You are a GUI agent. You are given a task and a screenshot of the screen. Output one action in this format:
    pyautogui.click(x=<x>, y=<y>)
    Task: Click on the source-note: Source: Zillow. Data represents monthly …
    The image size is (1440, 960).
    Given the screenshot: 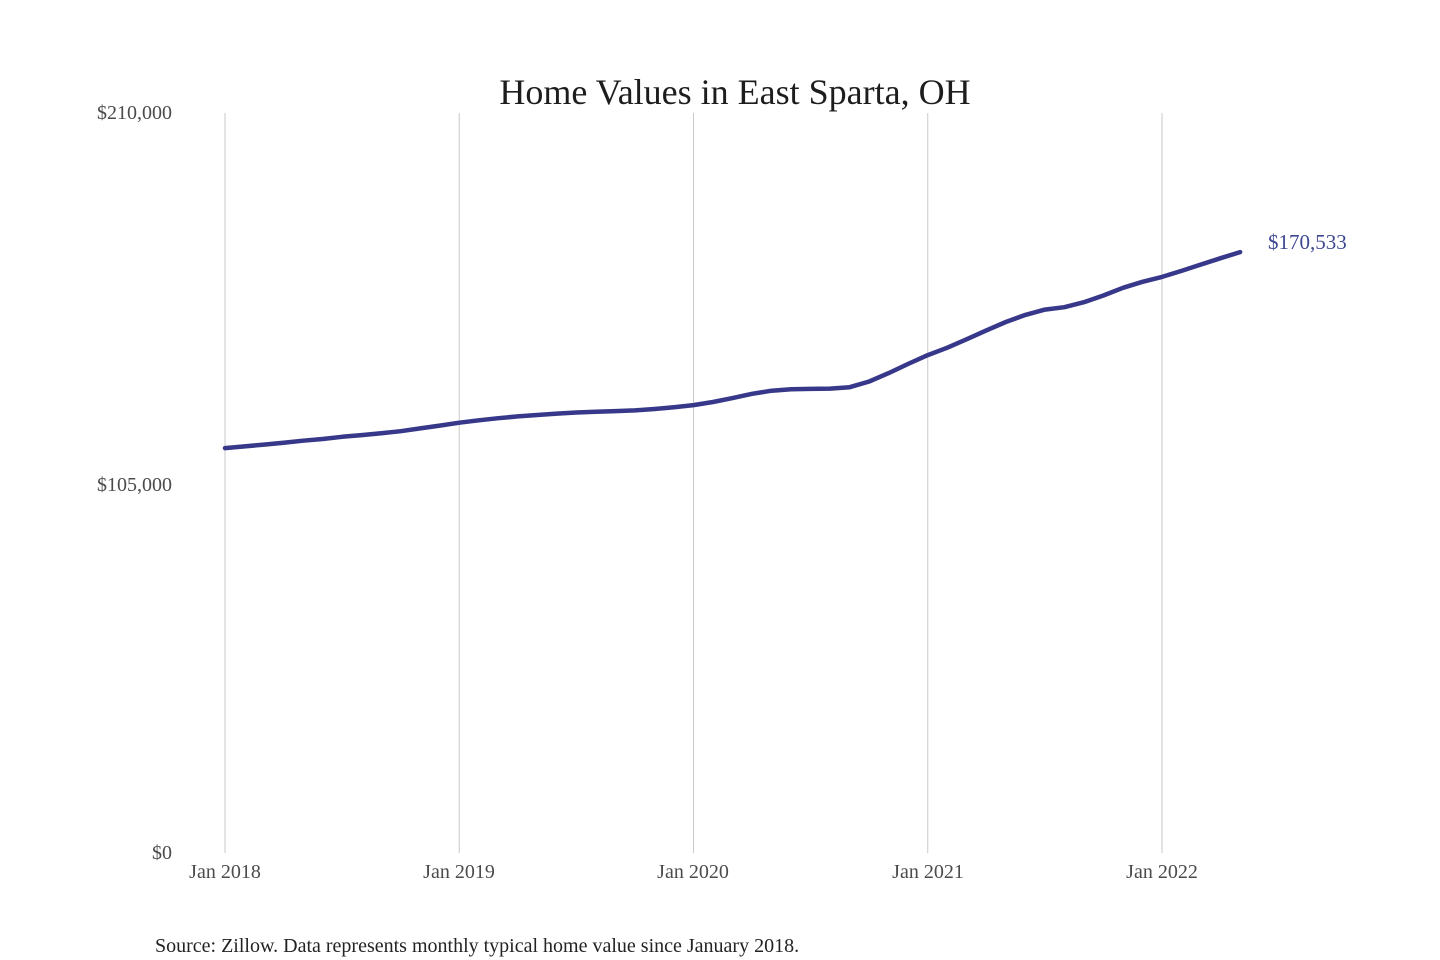 What is the action you would take?
    pyautogui.click(x=477, y=946)
    